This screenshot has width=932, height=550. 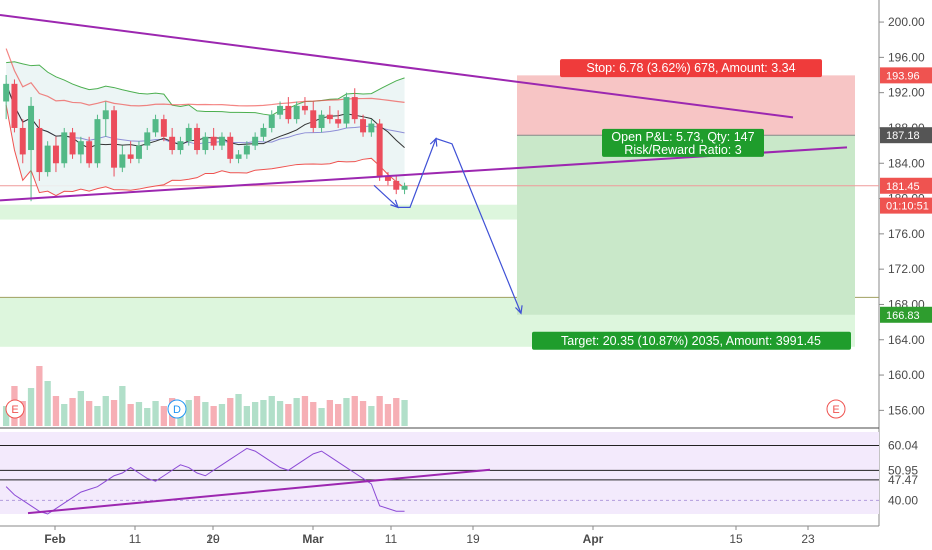 I want to click on stop-label: Stop: 6.78 (3.62%) 678, Amount: 3.34, so click(x=691, y=68).